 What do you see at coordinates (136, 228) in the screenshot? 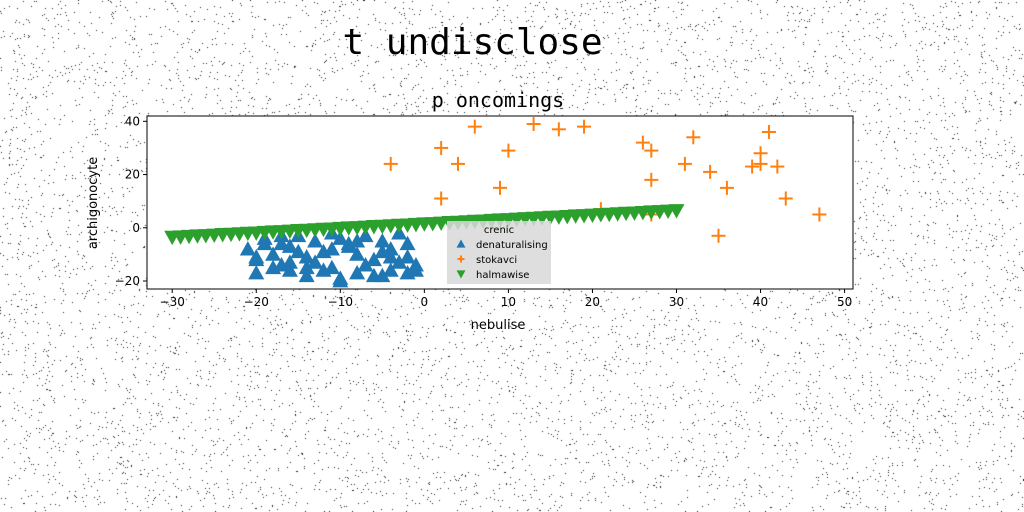
I see `y-tick-label: 0` at bounding box center [136, 228].